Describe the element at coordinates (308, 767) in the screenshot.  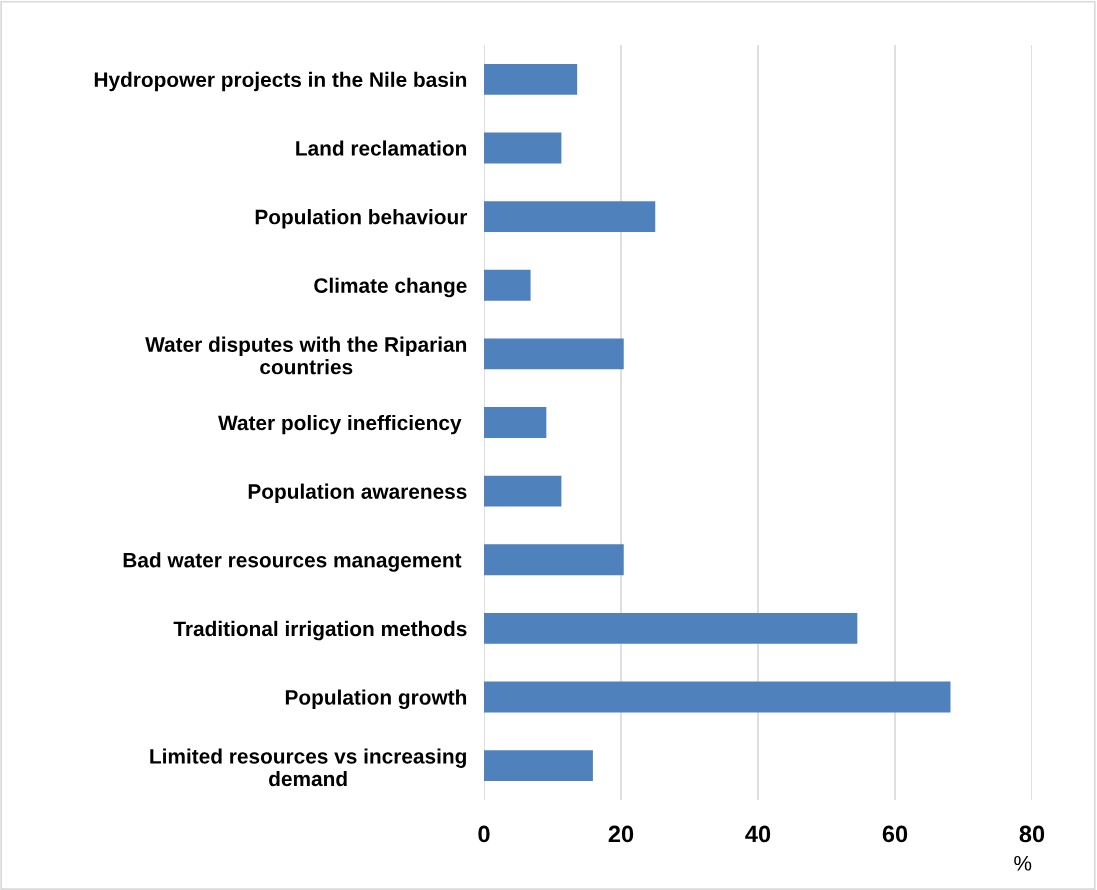
I see `y-tick-label: Limited resources vs increasing demand` at that location.